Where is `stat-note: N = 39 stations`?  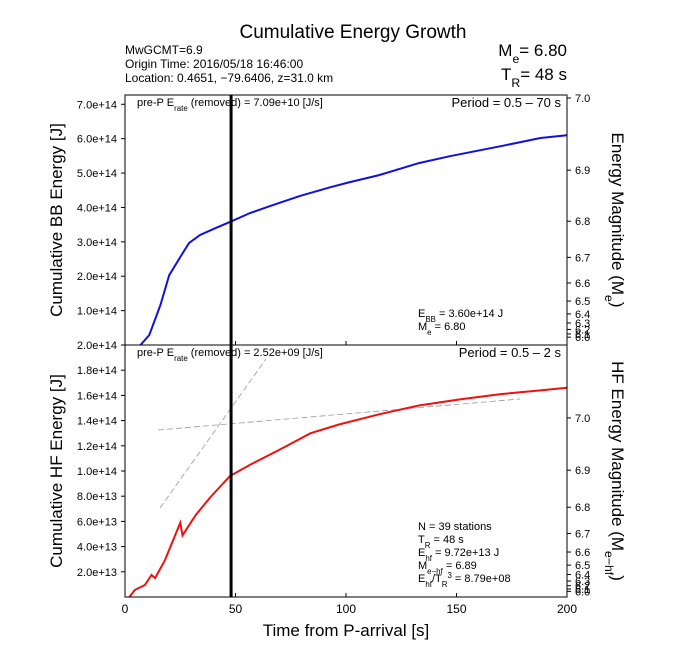 stat-note: N = 39 stations is located at coordinates (455, 527).